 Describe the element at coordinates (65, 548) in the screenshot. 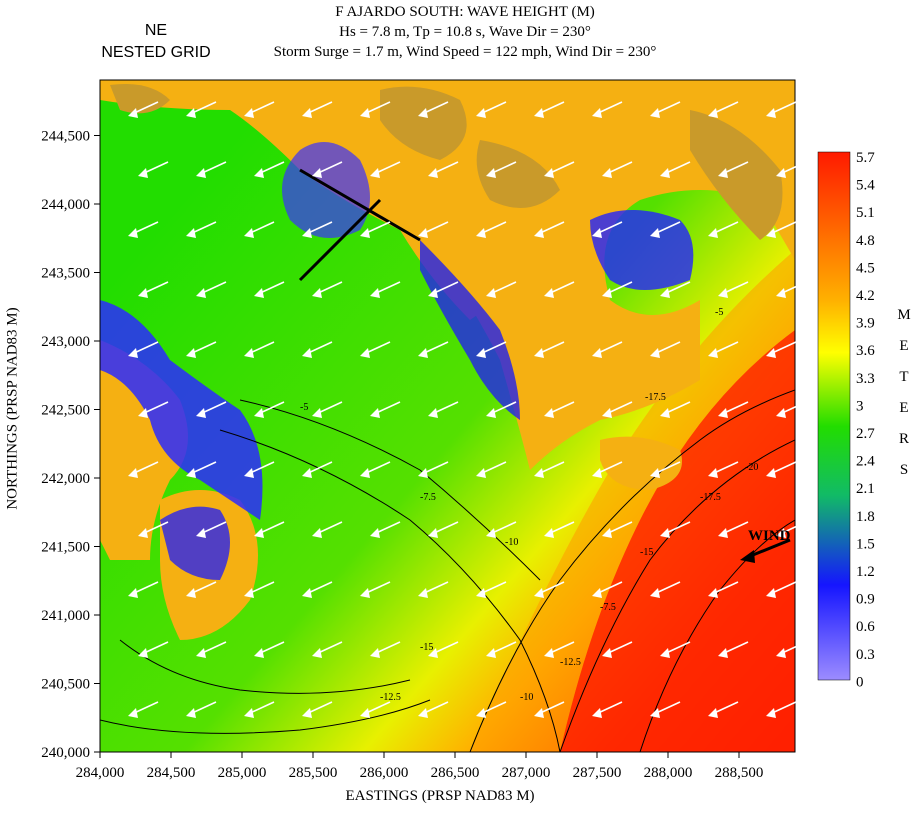

I see `y-tick-label: 241,500` at that location.